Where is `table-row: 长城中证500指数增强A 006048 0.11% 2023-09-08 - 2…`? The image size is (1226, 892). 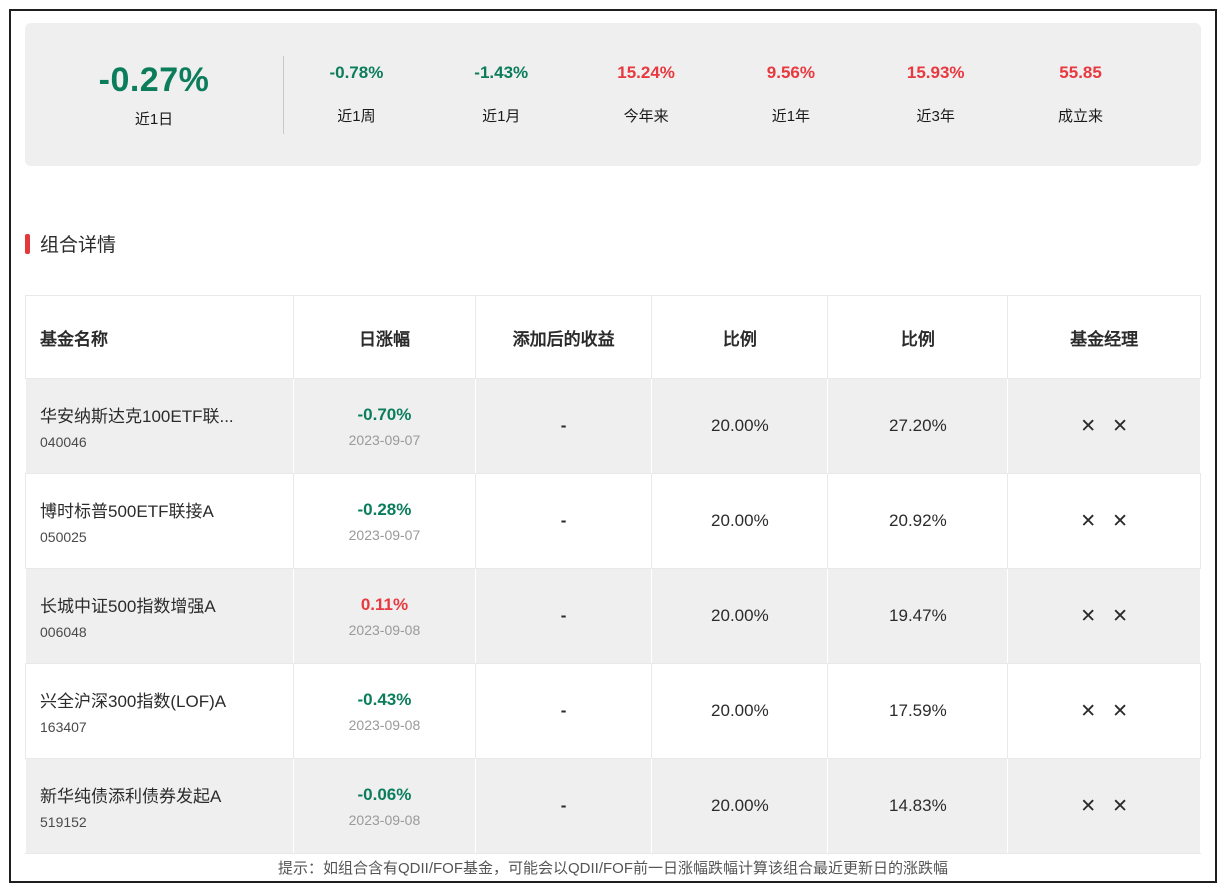 table-row: 长城中证500指数增强A 006048 0.11% 2023-09-08 - 2… is located at coordinates (613, 616).